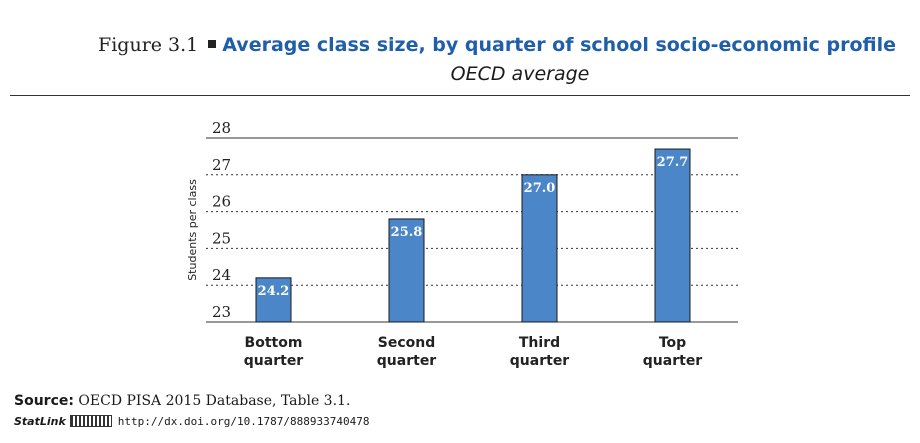  Describe the element at coordinates (274, 291) in the screenshot. I see `bar-data-label: 24.2` at that location.